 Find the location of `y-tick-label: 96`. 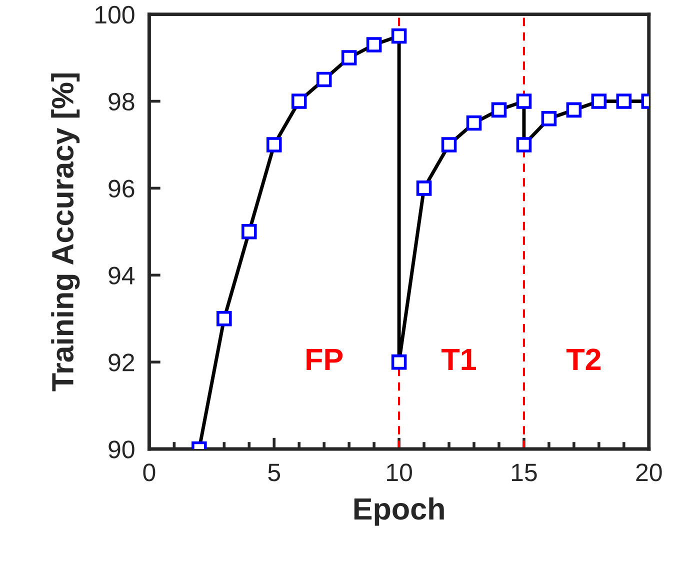

y-tick-label: 96 is located at coordinates (121, 189).